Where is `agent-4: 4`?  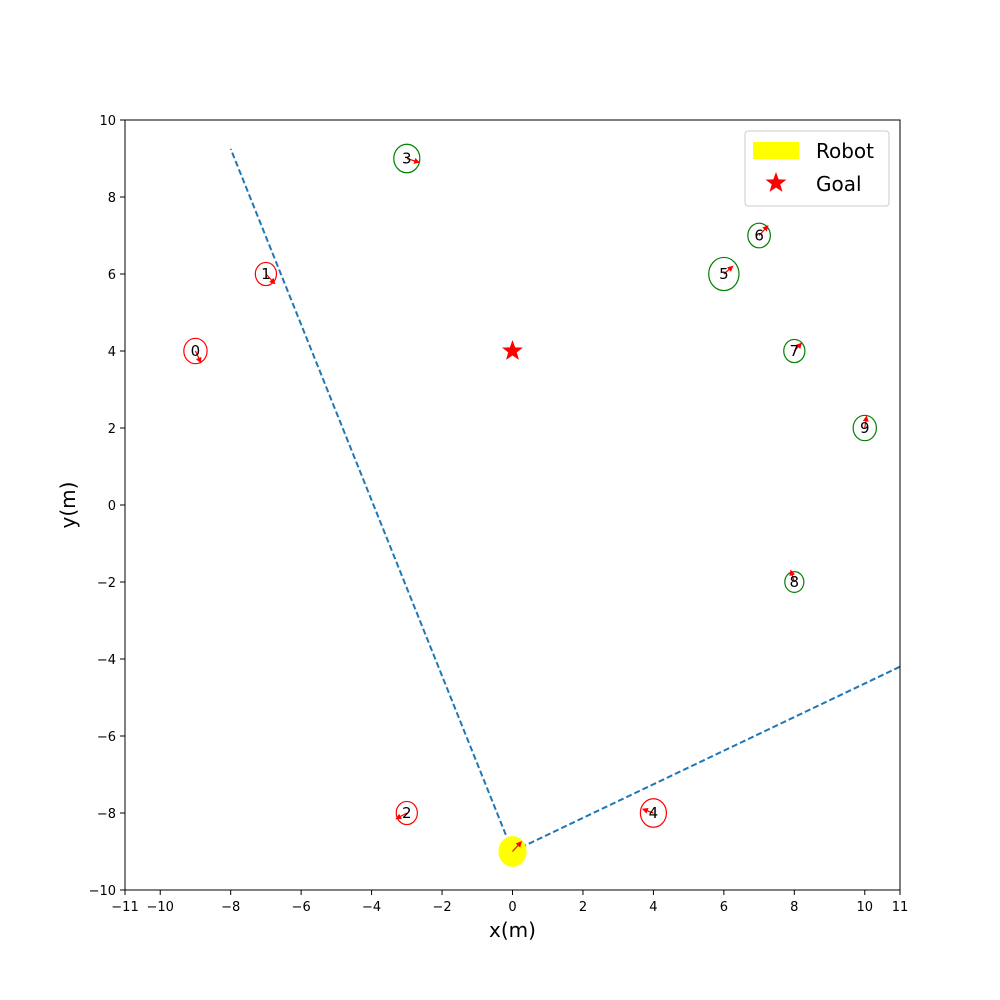 agent-4: 4 is located at coordinates (653, 813).